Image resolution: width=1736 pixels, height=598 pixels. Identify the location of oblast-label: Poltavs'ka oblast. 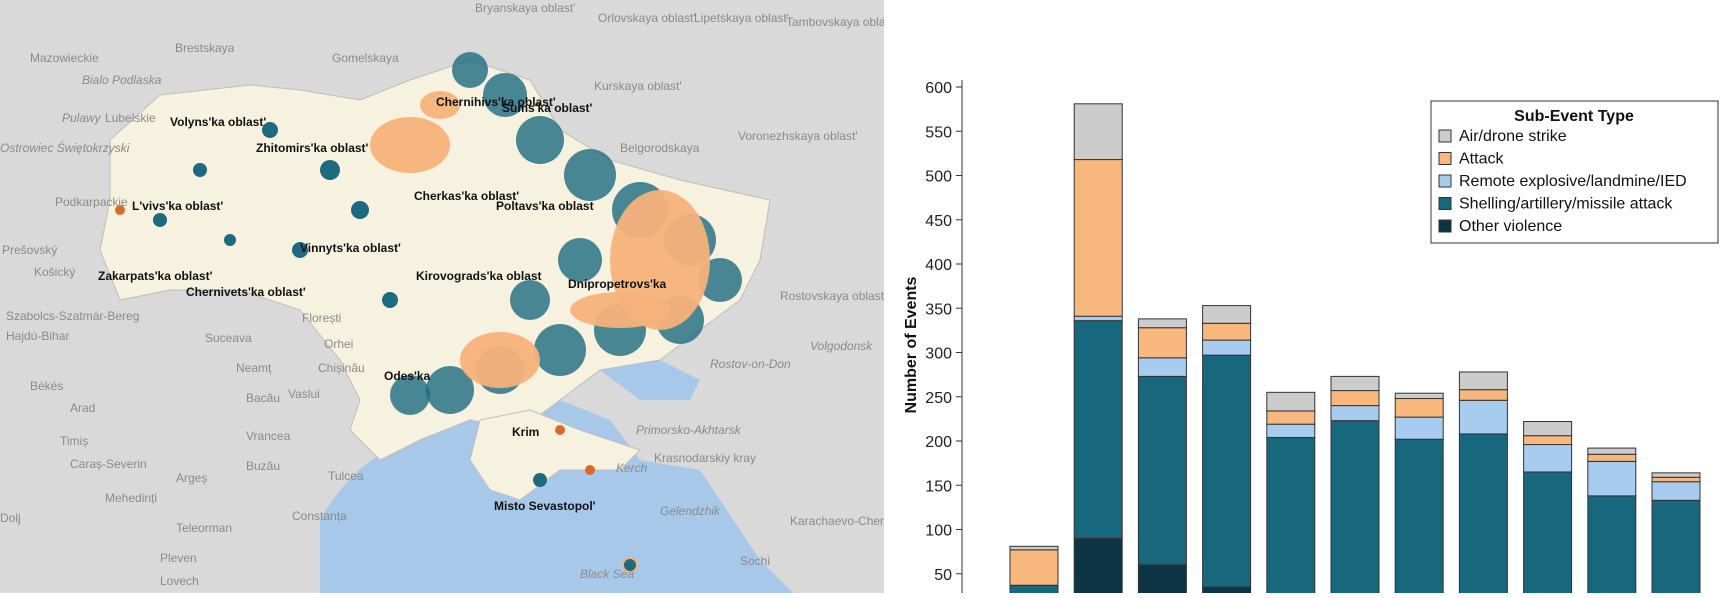
(545, 206).